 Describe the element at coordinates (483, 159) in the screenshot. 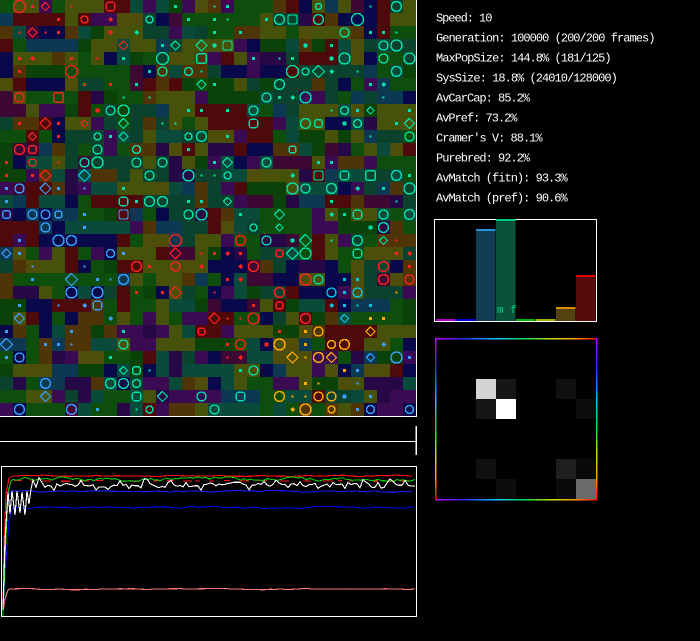

I see `svg-text: Purebred: 92.2%` at that location.